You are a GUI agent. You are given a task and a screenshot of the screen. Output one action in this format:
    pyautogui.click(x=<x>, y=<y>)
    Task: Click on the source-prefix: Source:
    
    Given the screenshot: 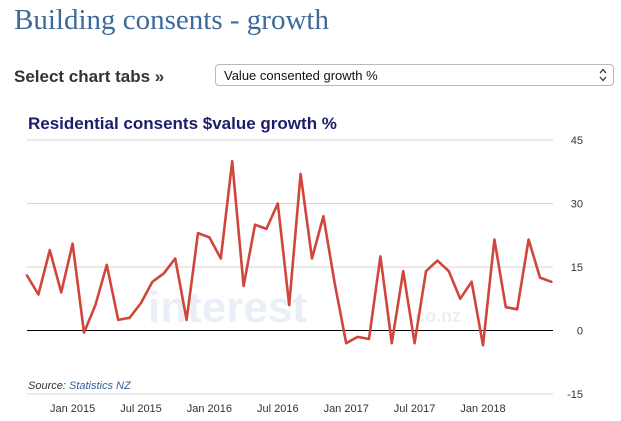 What is the action you would take?
    pyautogui.click(x=47, y=386)
    